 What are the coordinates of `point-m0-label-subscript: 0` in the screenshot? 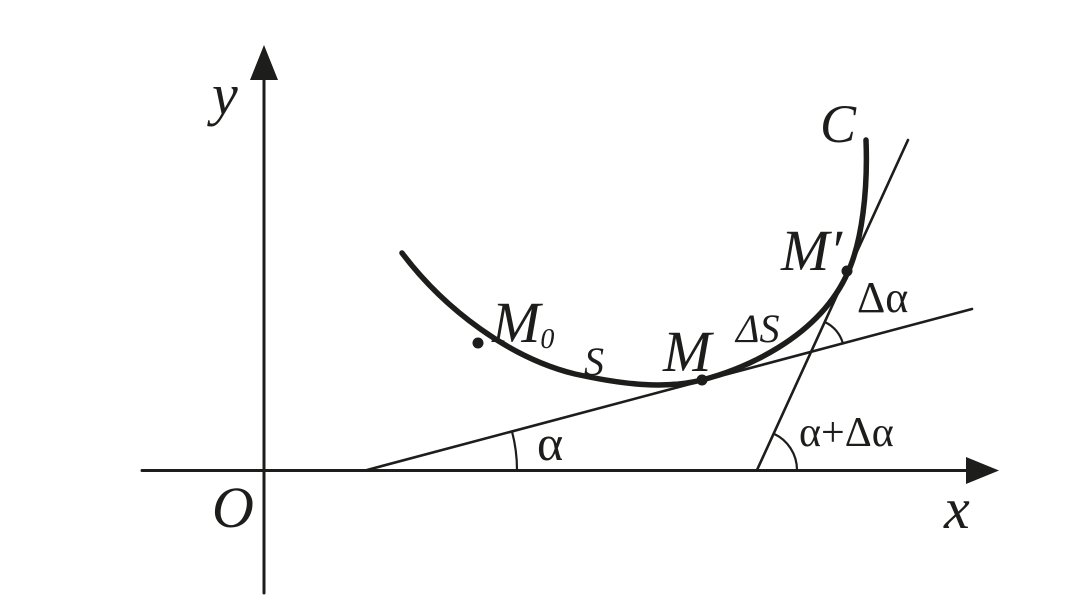 It's located at (547, 339).